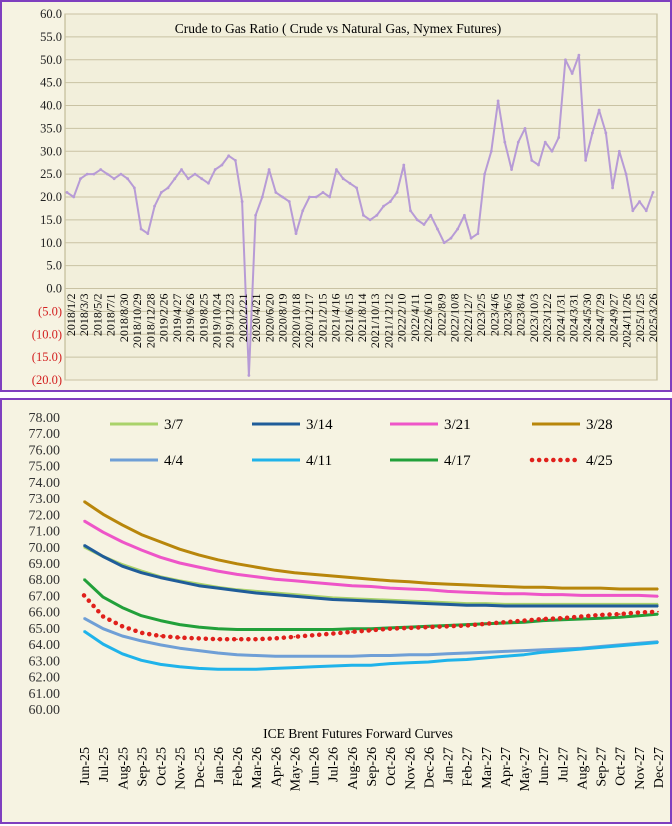 The image size is (672, 826). What do you see at coordinates (362, 318) in the screenshot?
I see `x-tick-label: 2021/8/14` at bounding box center [362, 318].